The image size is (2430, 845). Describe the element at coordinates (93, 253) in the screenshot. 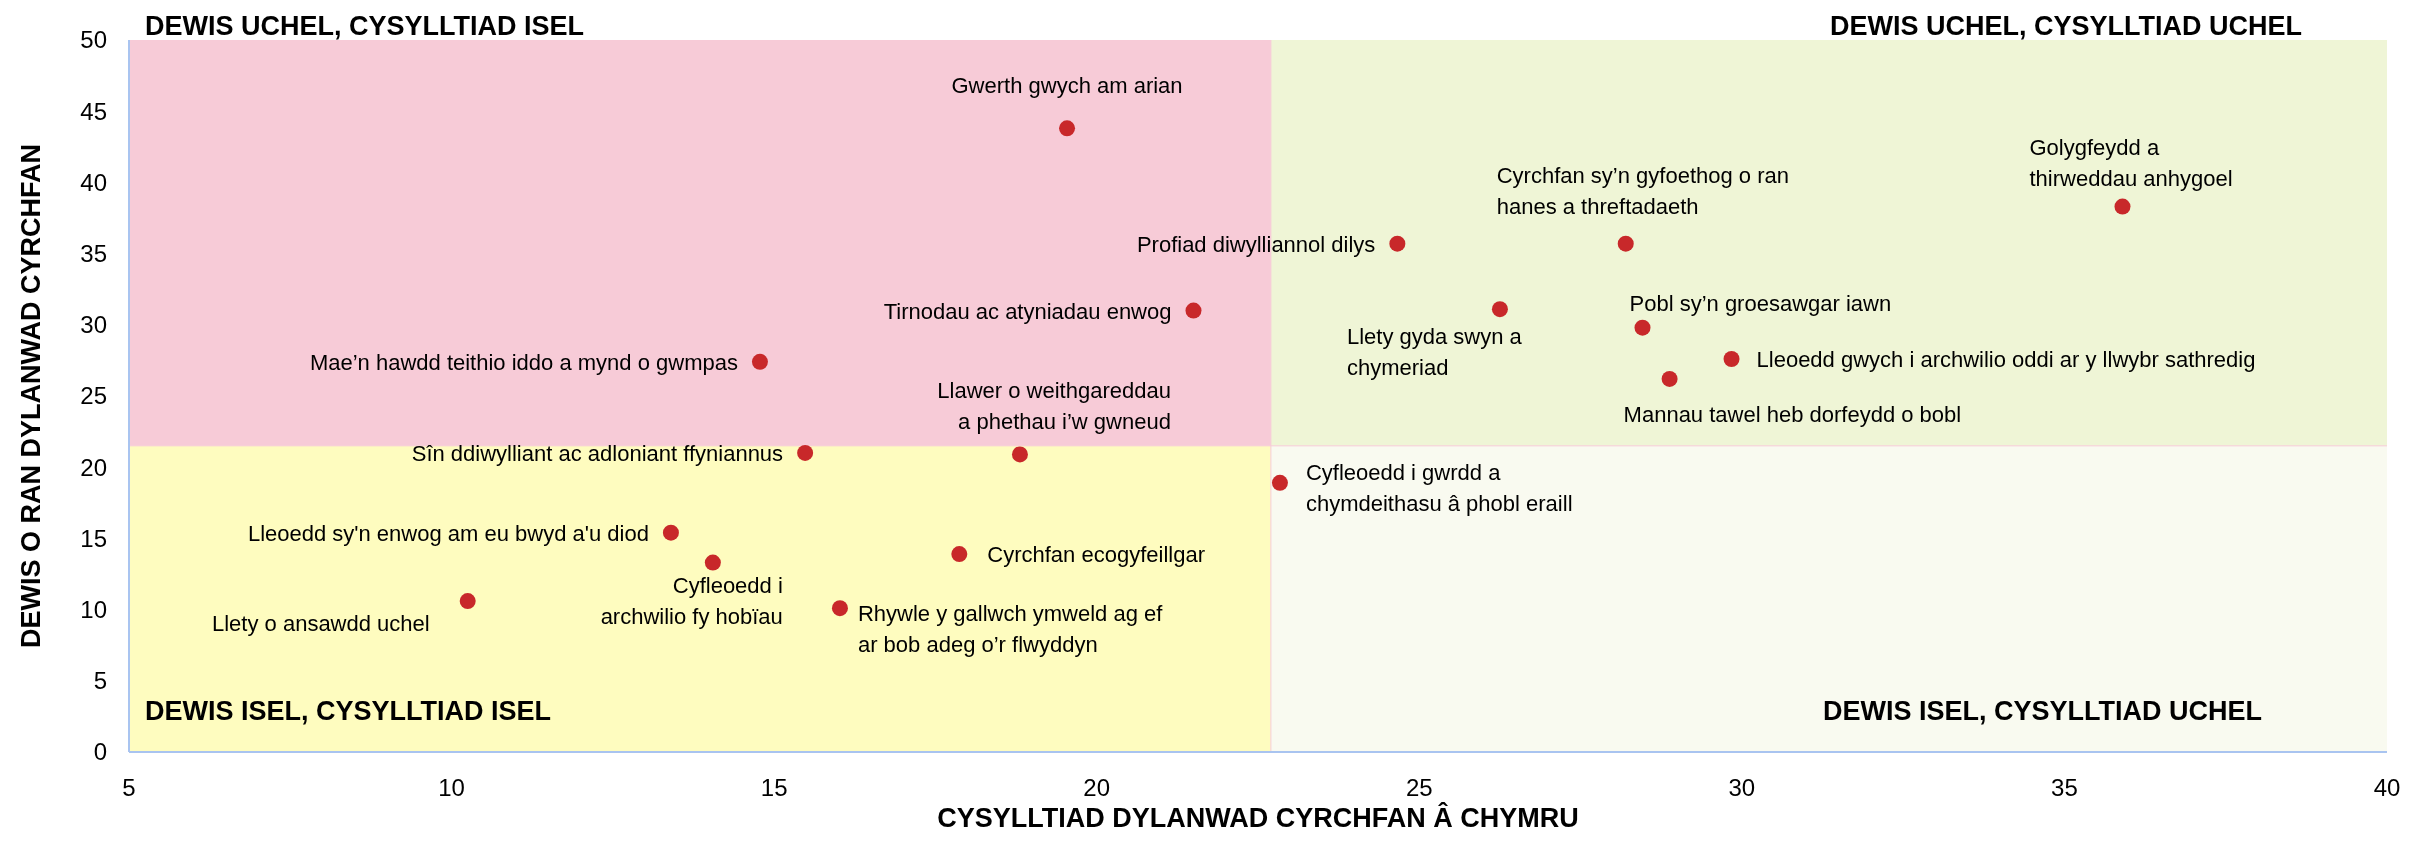

I see `y-tick-label: 35` at that location.